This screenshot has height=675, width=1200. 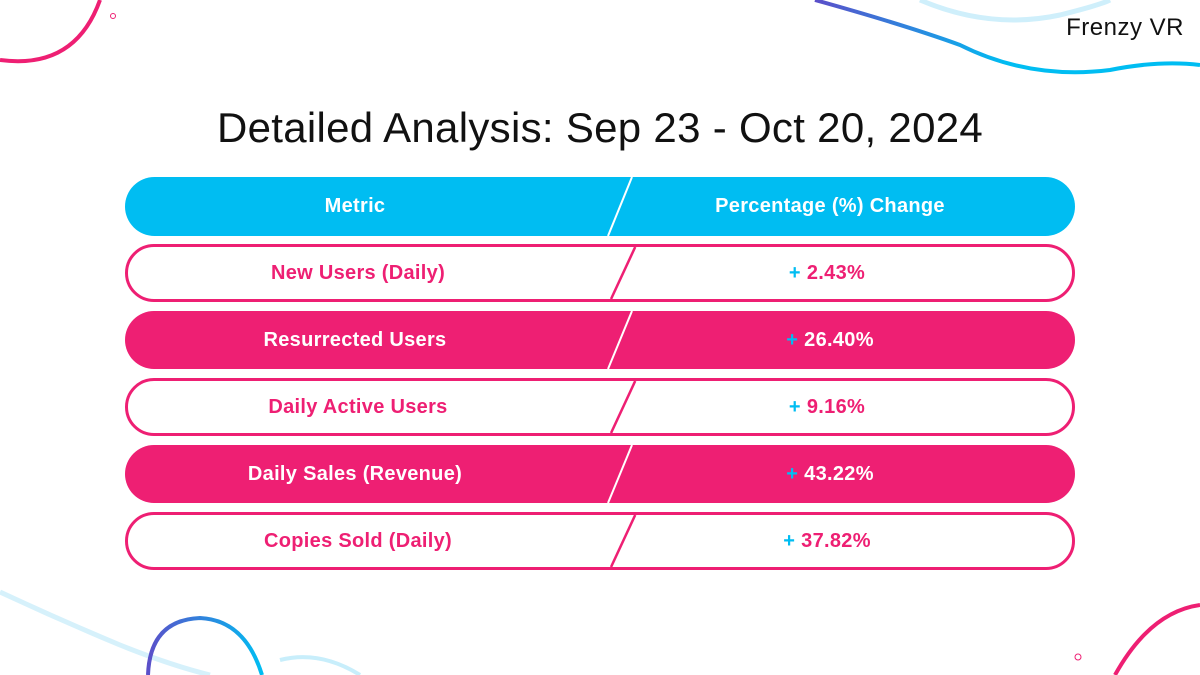 I want to click on change-value: +43.22%, so click(x=830, y=473).